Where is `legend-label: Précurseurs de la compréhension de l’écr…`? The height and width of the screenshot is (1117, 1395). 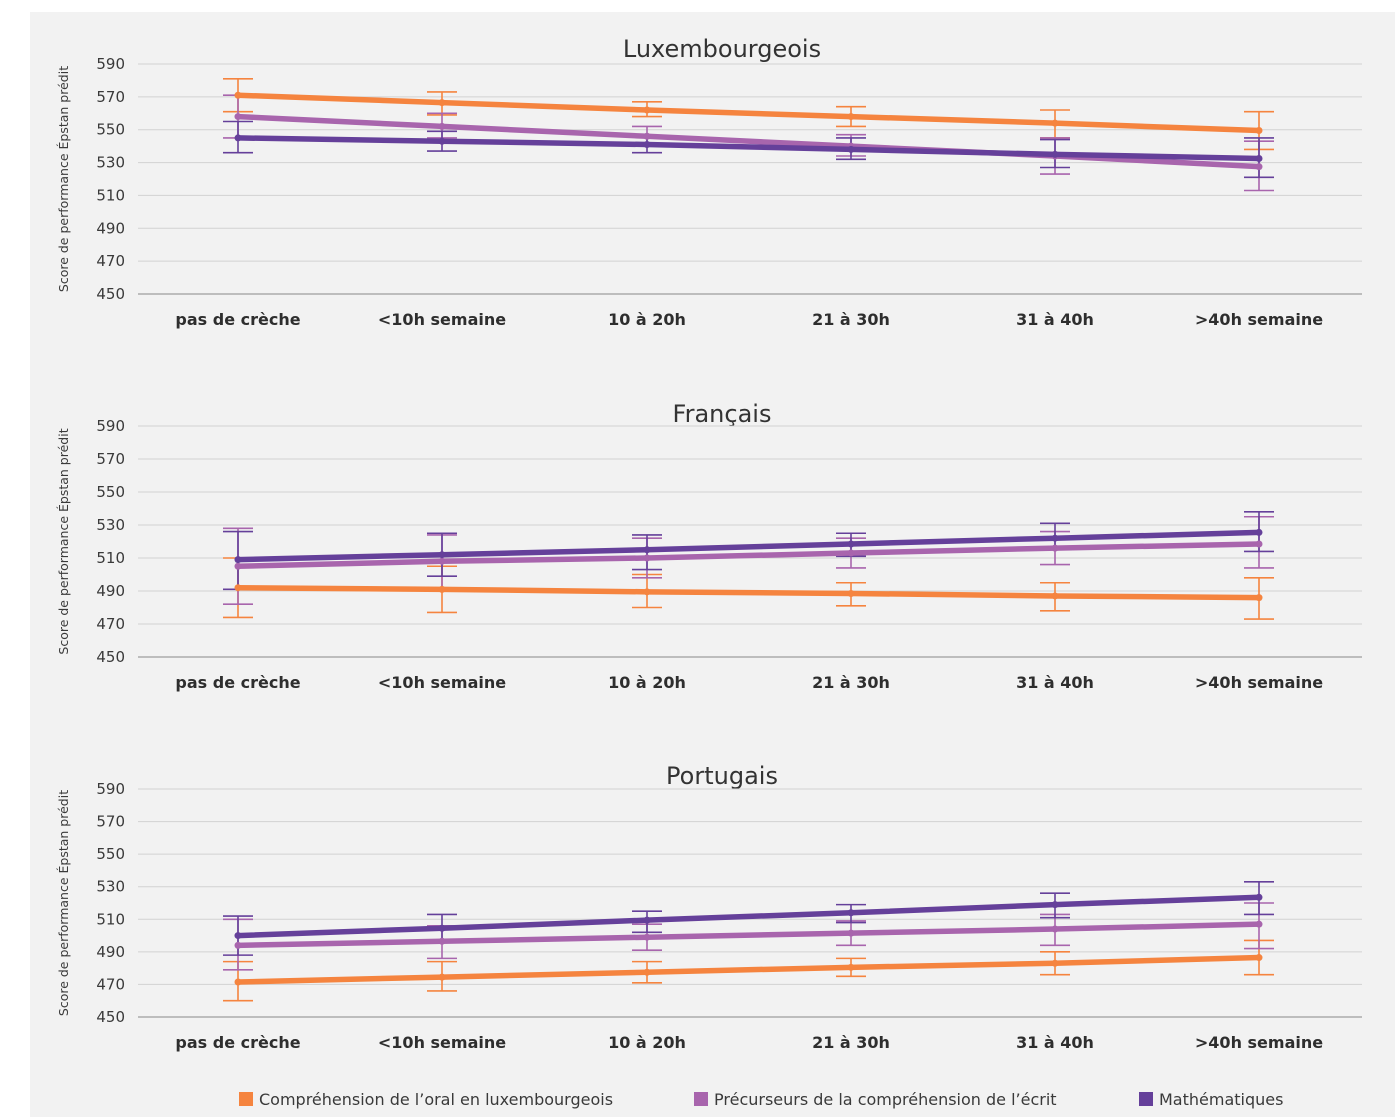 legend-label: Précurseurs de la compréhension de l’écr… is located at coordinates (885, 1099).